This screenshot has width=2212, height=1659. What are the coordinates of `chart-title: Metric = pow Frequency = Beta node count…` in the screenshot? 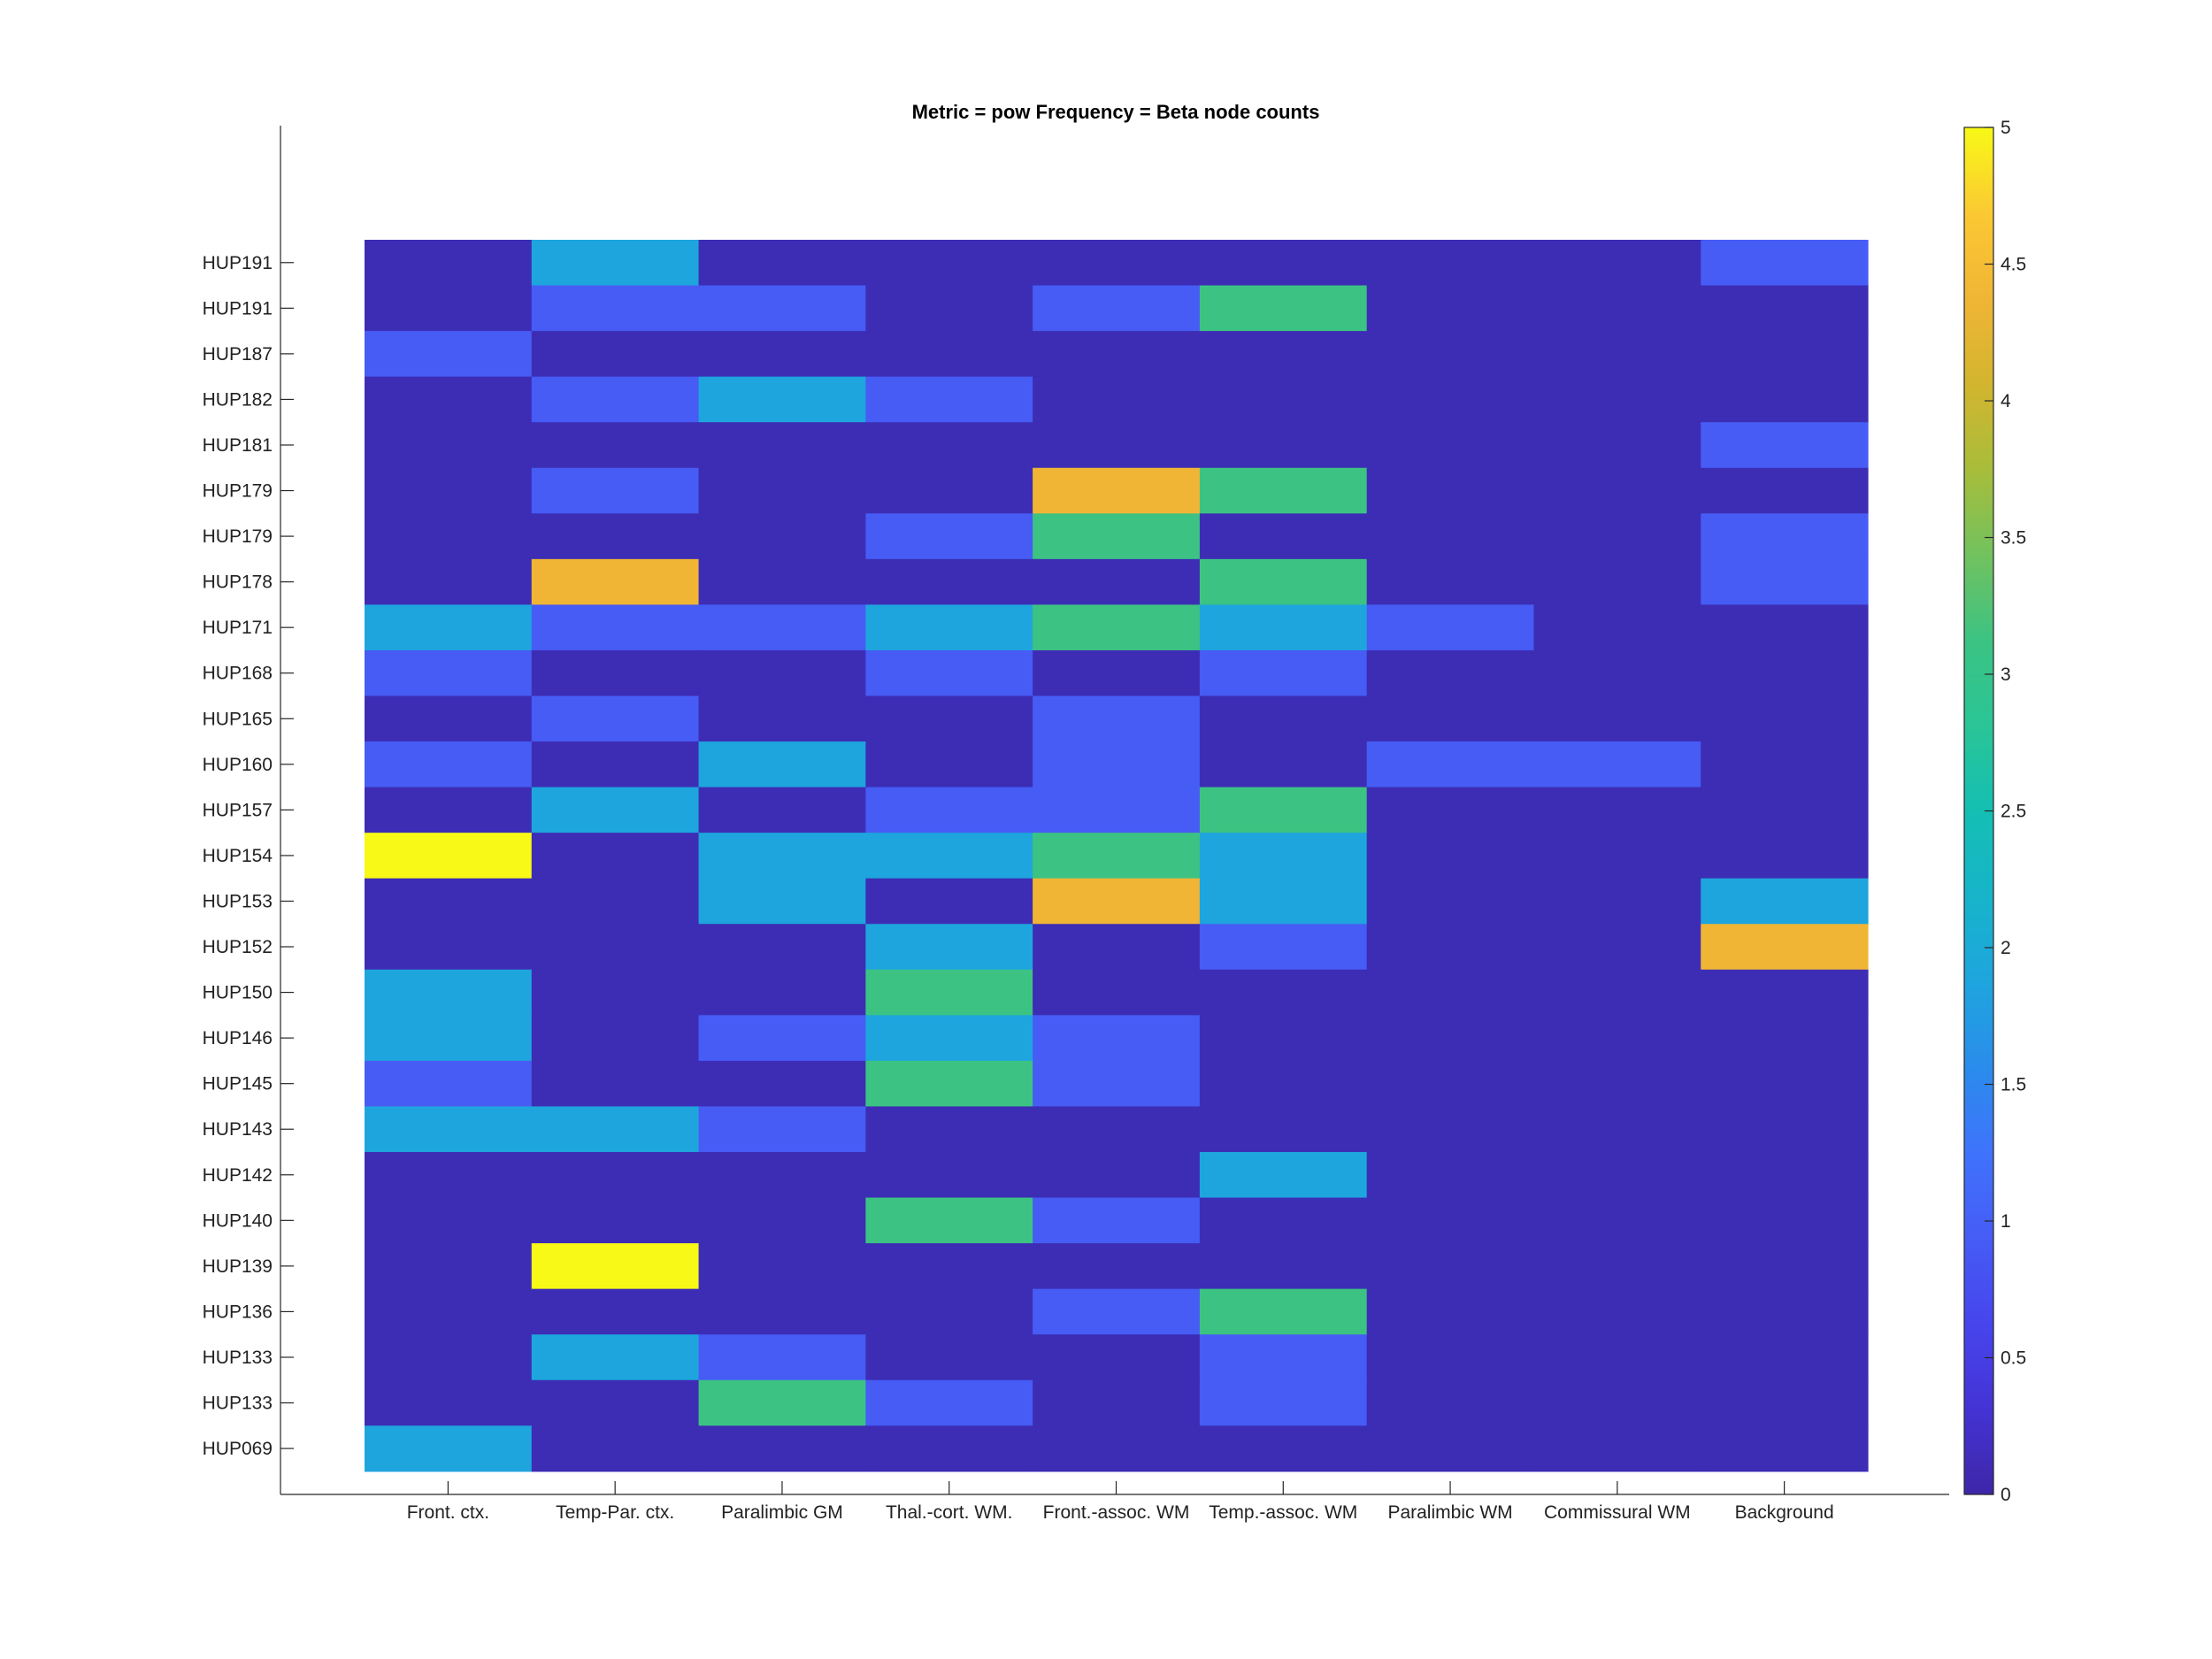 It's located at (1116, 112).